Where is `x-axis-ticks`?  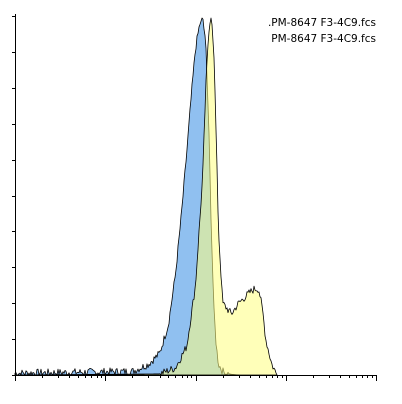
x-axis-ticks is located at coordinates (196, 378).